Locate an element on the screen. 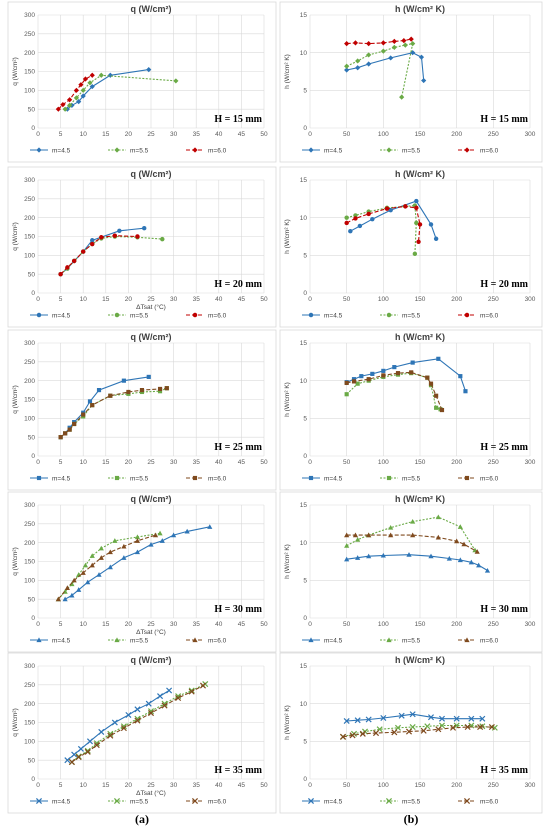 The image size is (550, 831). legend-entry: m=4.5 is located at coordinates (322, 801).